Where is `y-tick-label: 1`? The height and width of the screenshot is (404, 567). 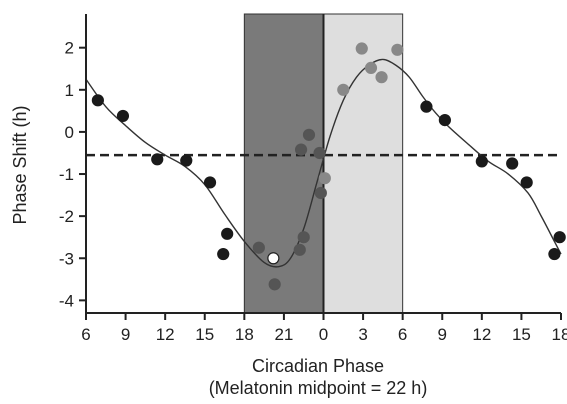
y-tick-label: 1 is located at coordinates (69, 90).